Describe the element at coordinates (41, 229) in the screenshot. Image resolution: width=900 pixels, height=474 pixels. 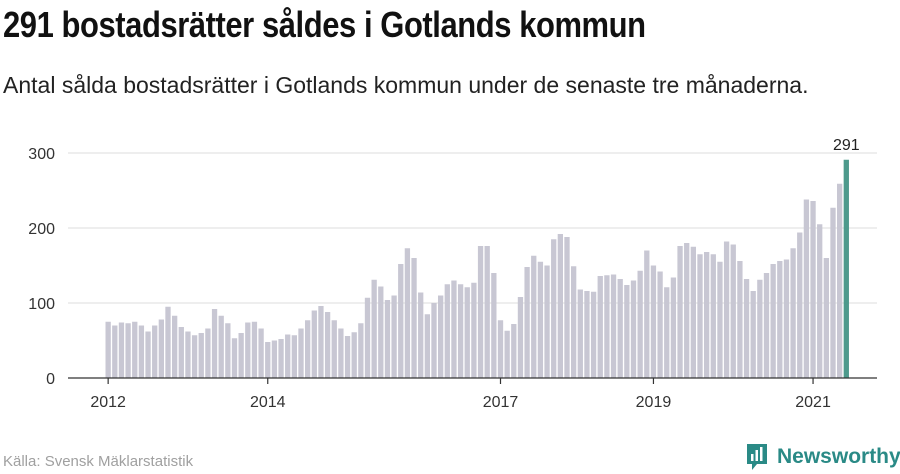
I see `y-tick-label: 200` at that location.